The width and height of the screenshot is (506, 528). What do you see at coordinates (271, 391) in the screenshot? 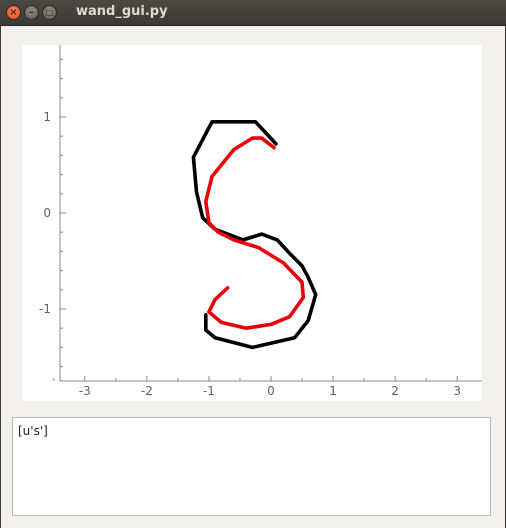
I see `x-tick-label: 0` at bounding box center [271, 391].